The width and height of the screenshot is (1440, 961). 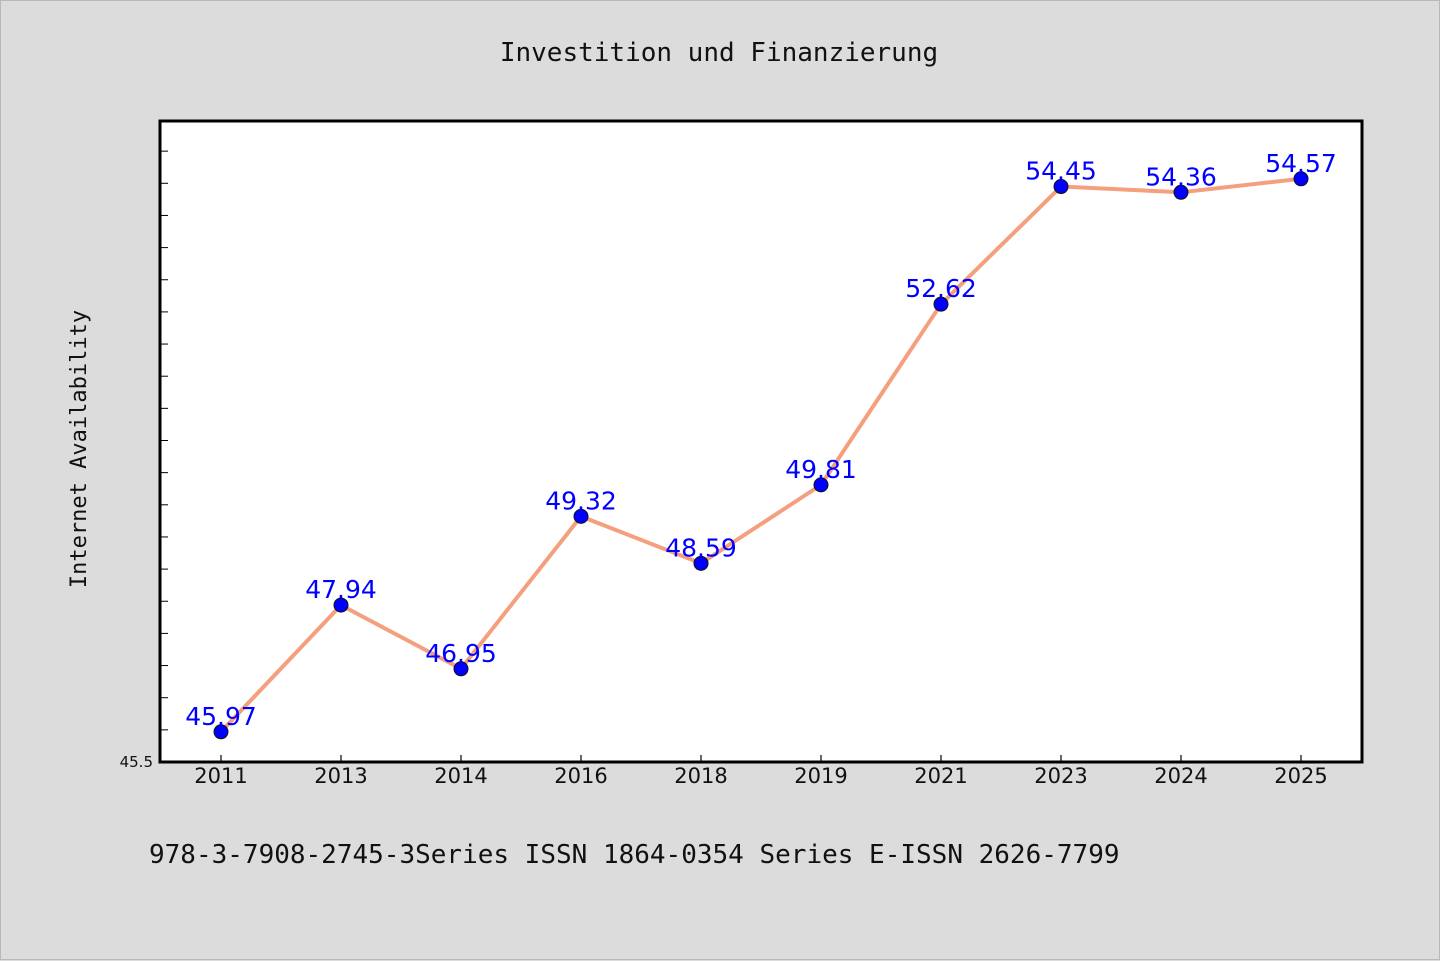 I want to click on data-label: 54.36, so click(x=1181, y=176).